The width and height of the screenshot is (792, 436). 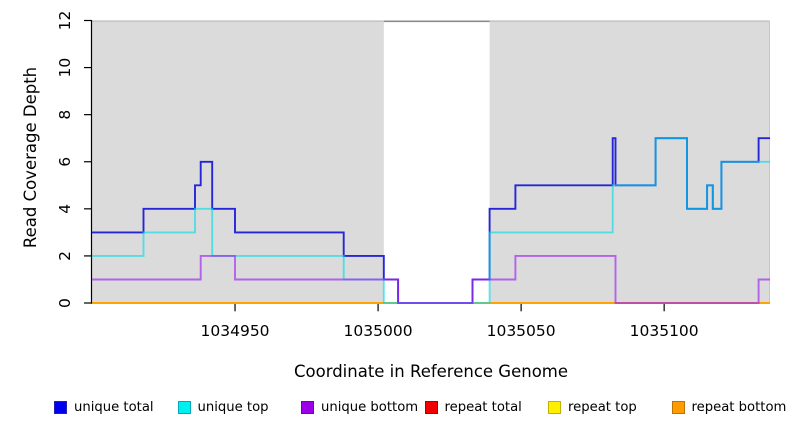 What do you see at coordinates (65, 256) in the screenshot?
I see `y-tick-label: 2` at bounding box center [65, 256].